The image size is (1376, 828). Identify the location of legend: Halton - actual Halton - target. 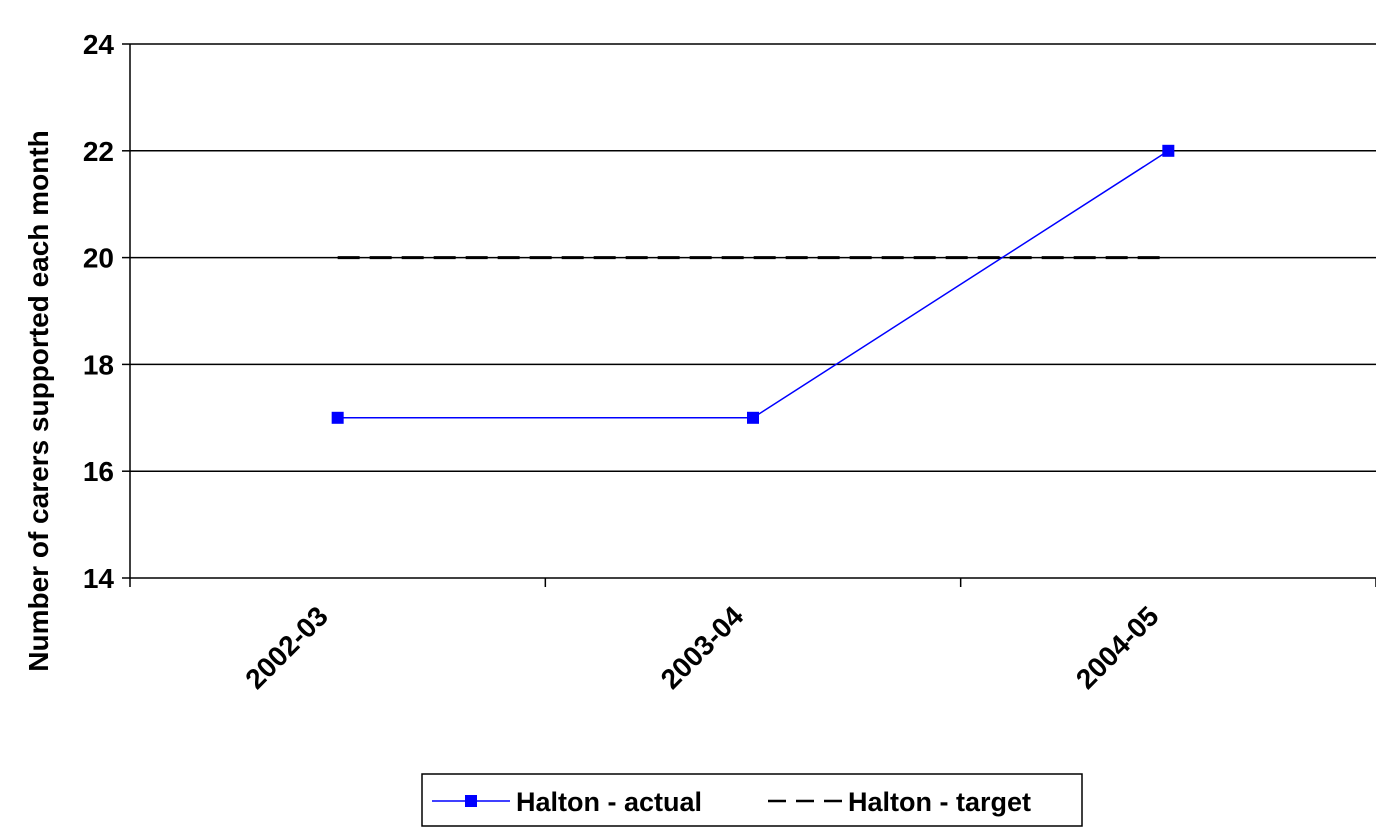
(752, 800).